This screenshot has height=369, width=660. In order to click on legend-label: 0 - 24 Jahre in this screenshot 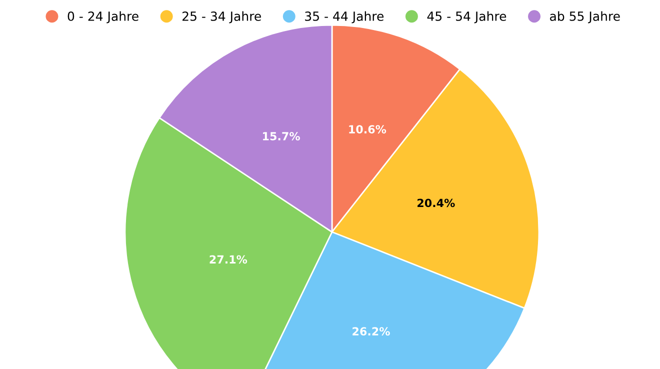, I will do `click(103, 17)`.